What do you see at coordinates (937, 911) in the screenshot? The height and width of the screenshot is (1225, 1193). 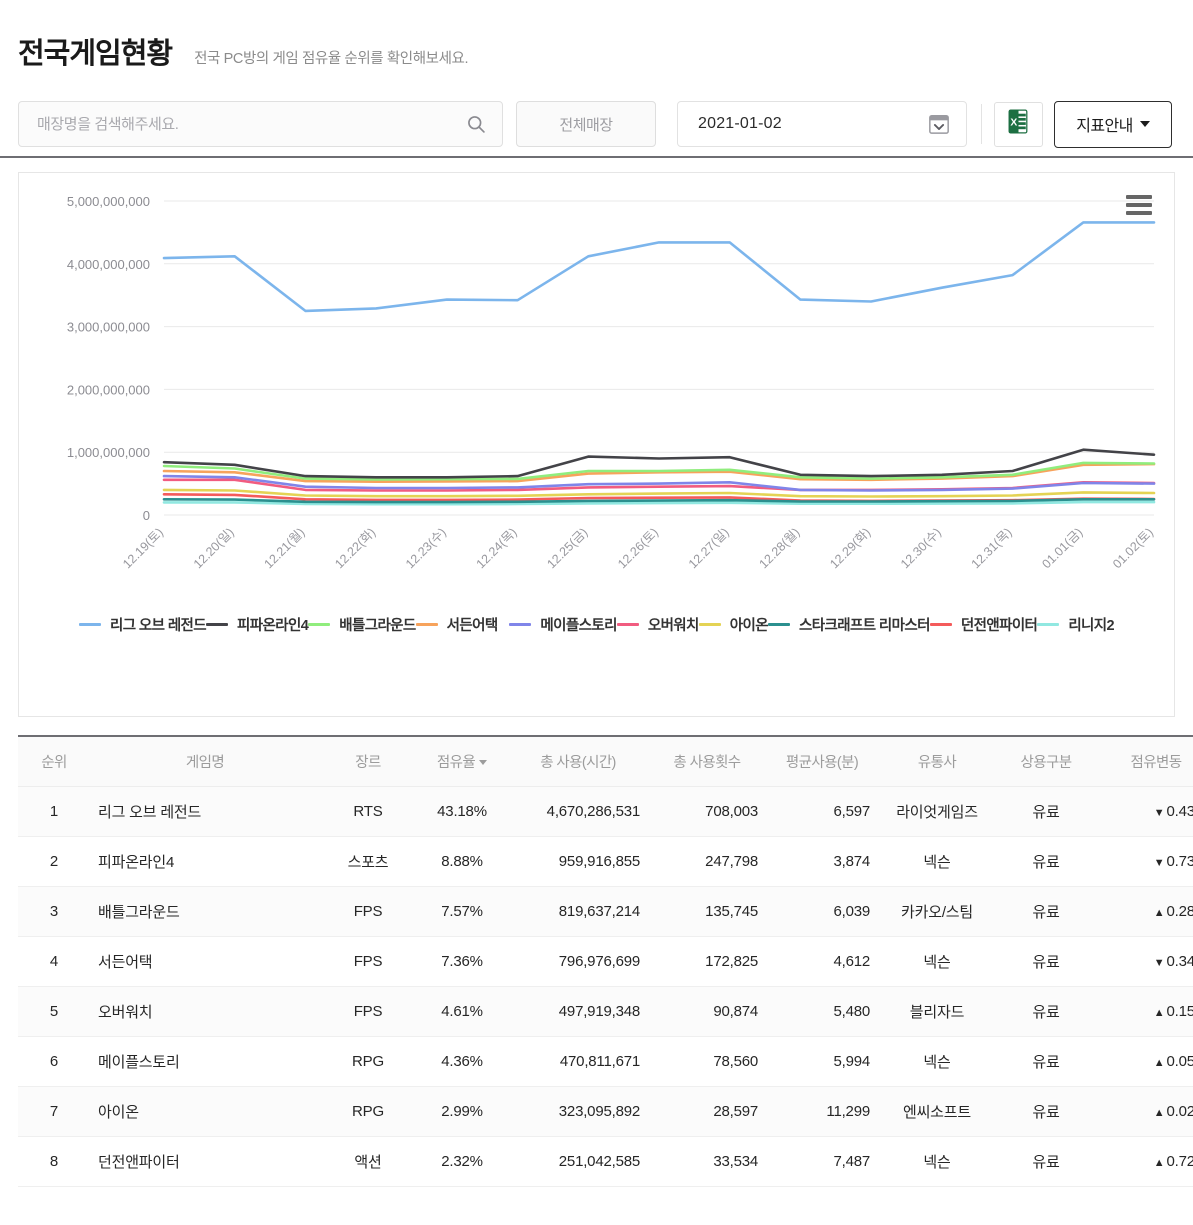 I see `cell-publisher: 카카오/스팀` at bounding box center [937, 911].